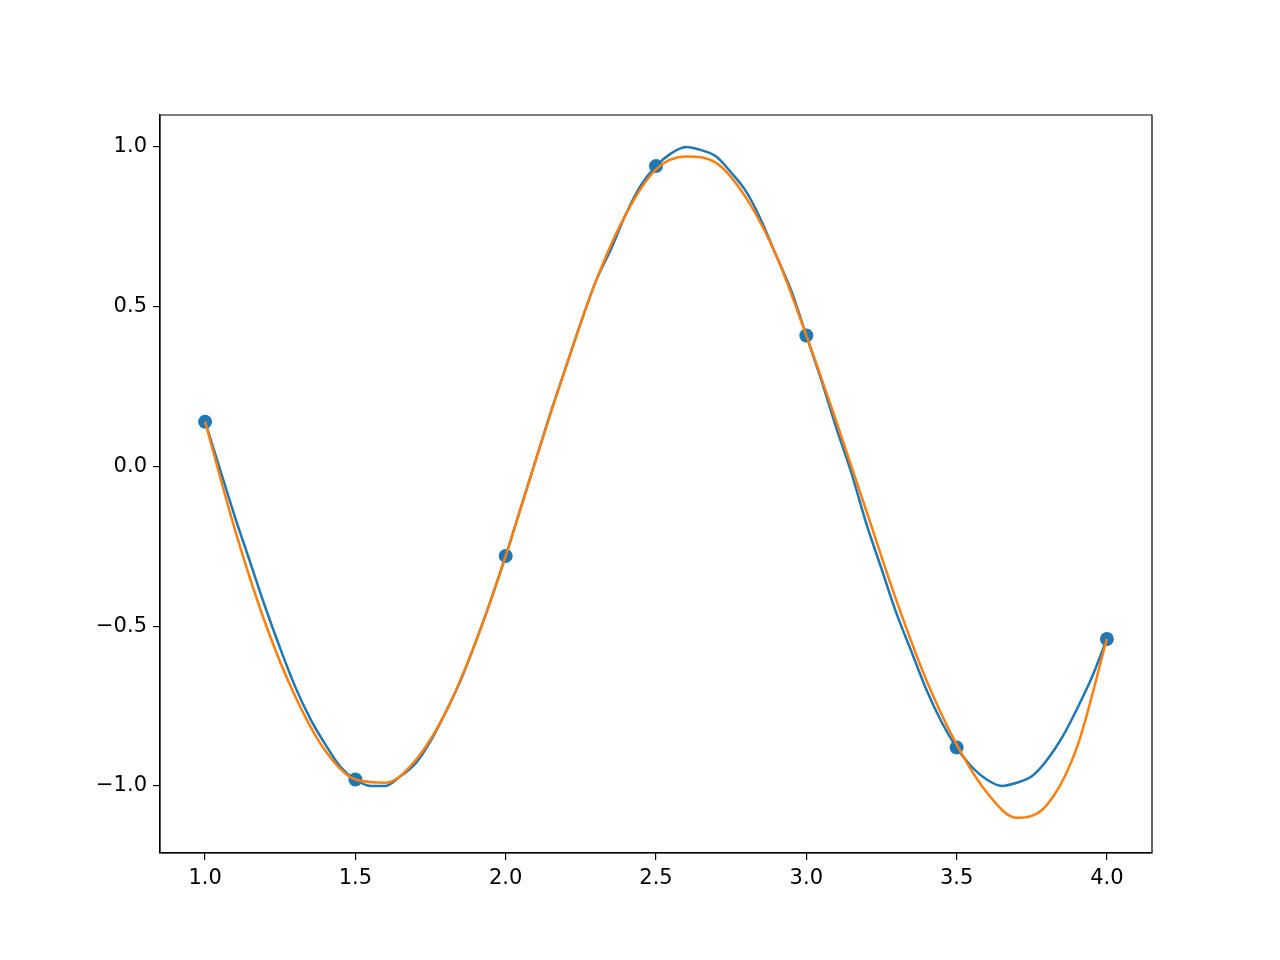  Describe the element at coordinates (1107, 877) in the screenshot. I see `x-tick-label: 4.0` at that location.